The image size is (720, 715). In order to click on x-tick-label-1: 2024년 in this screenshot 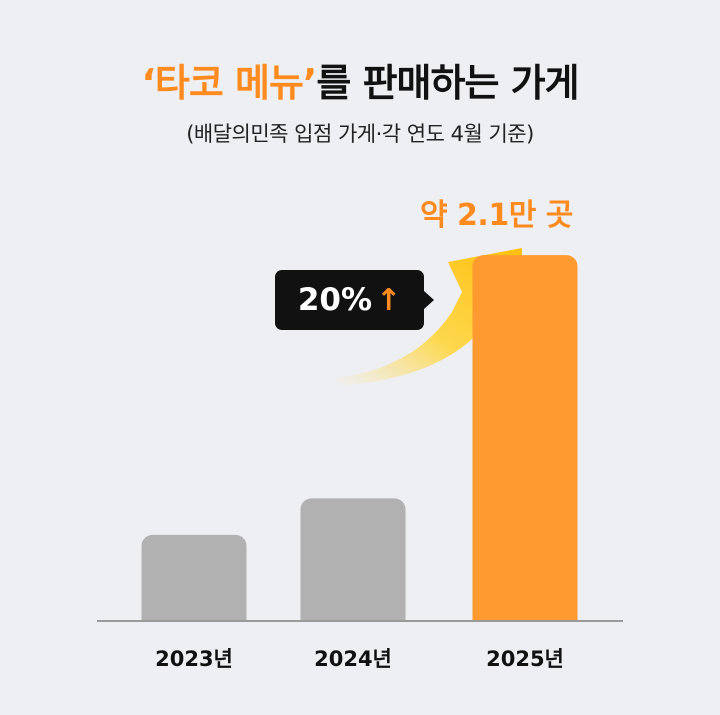, I will do `click(353, 659)`.